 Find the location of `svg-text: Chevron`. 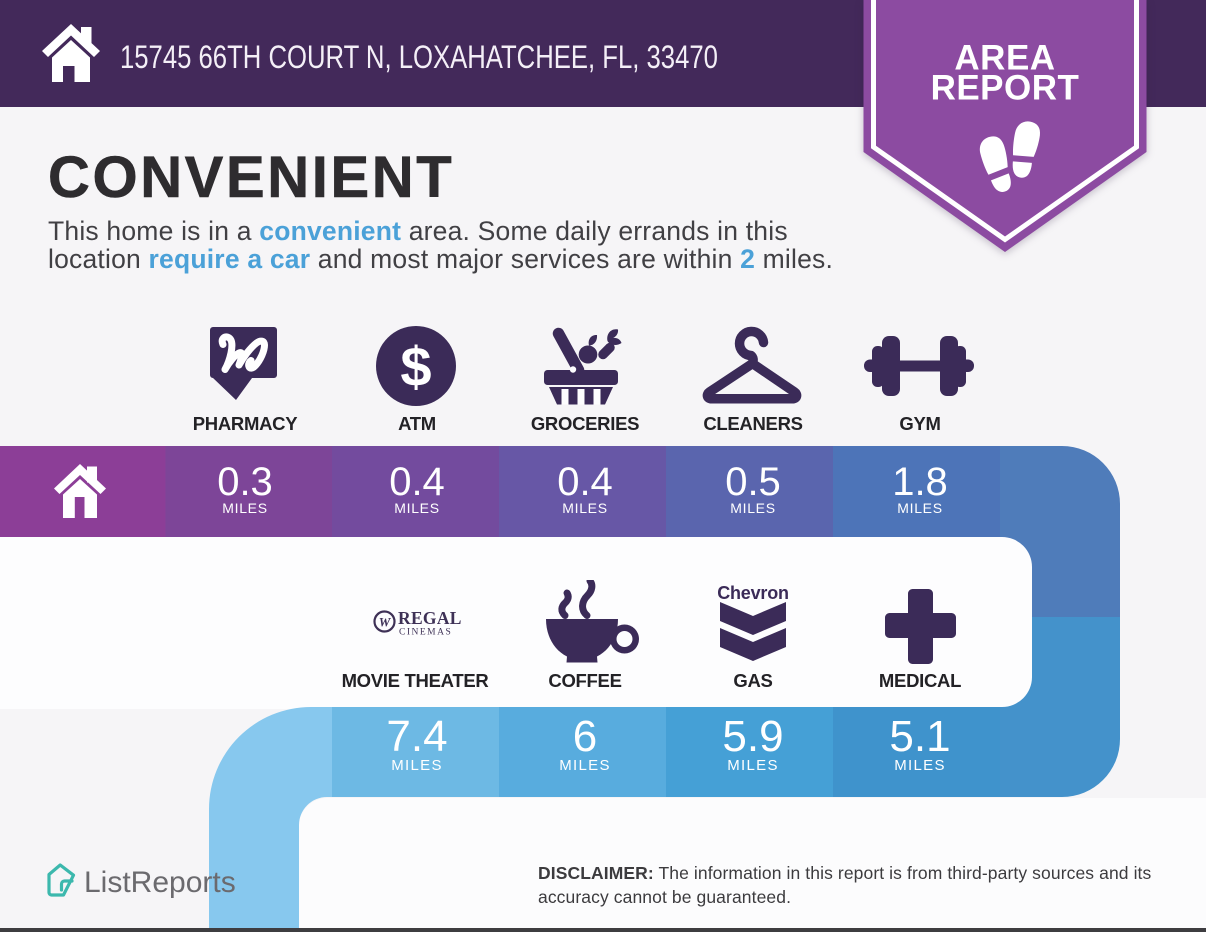

svg-text: Chevron is located at coordinates (753, 593).